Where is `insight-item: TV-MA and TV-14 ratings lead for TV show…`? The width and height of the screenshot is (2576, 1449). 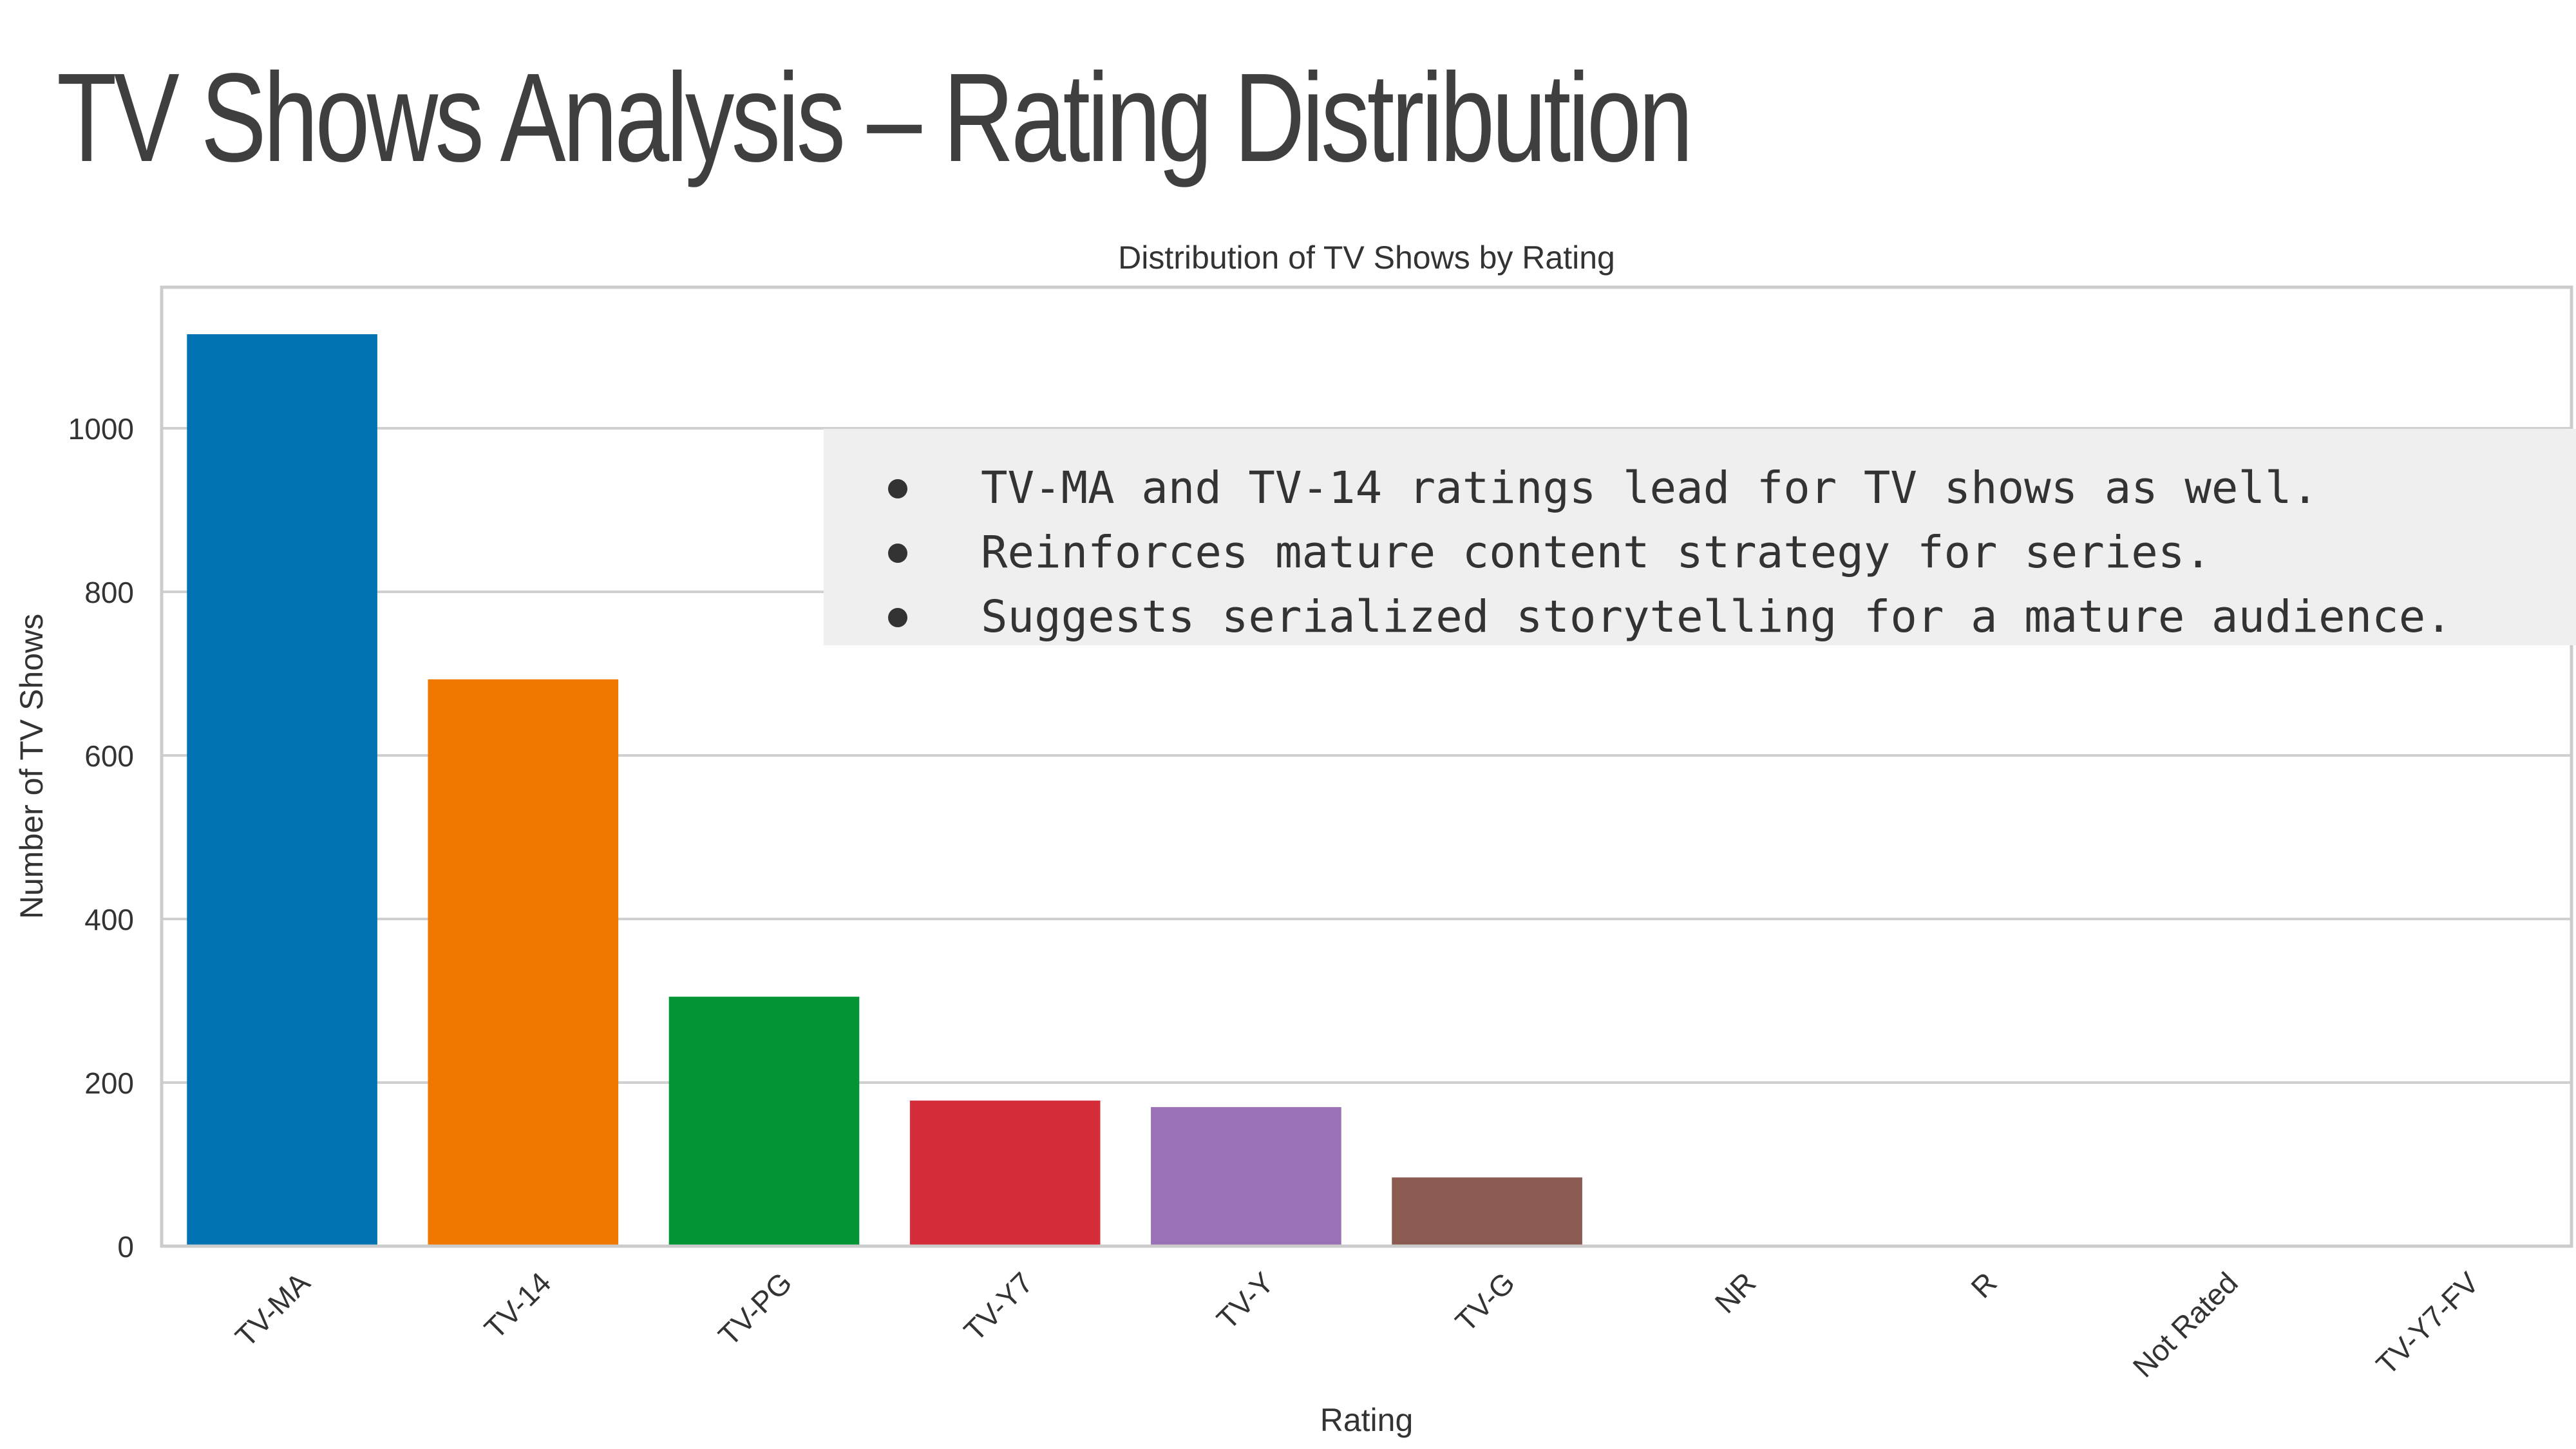
insight-item: TV-MA and TV-14 ratings lead for TV show… is located at coordinates (1732, 488).